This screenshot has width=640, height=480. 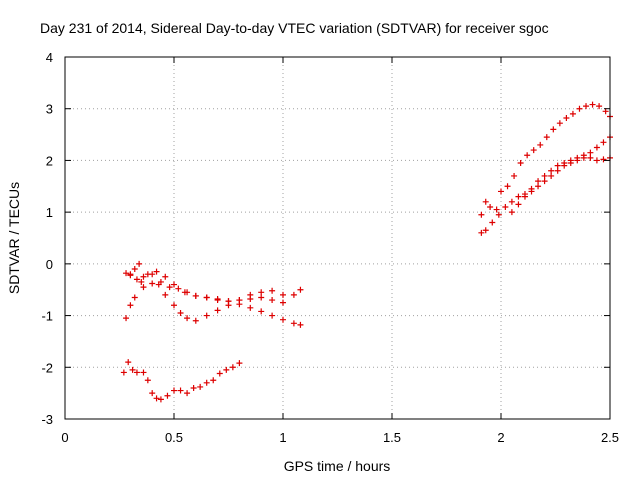 What do you see at coordinates (560, 175) in the screenshot?
I see `series-late-middle-arc` at bounding box center [560, 175].